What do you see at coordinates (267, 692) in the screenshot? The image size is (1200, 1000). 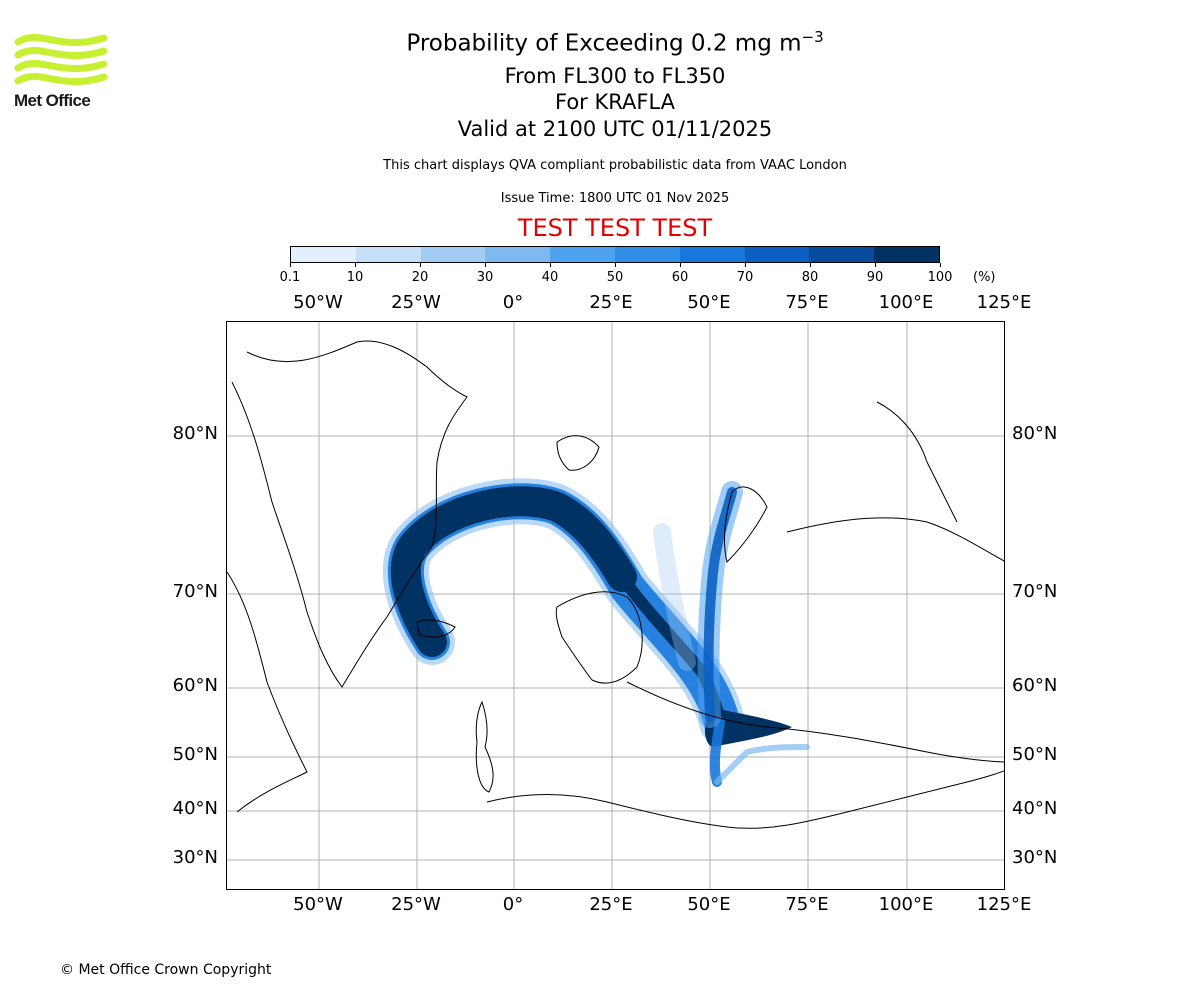 I see `canada-coast` at bounding box center [267, 692].